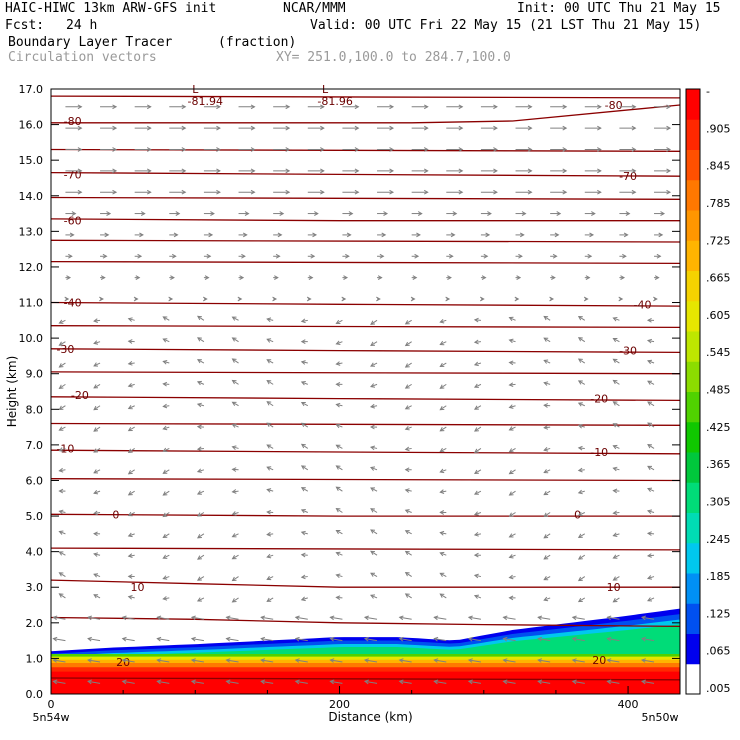  What do you see at coordinates (35, 480) in the screenshot?
I see `y-tick-label: 6.0` at bounding box center [35, 480].